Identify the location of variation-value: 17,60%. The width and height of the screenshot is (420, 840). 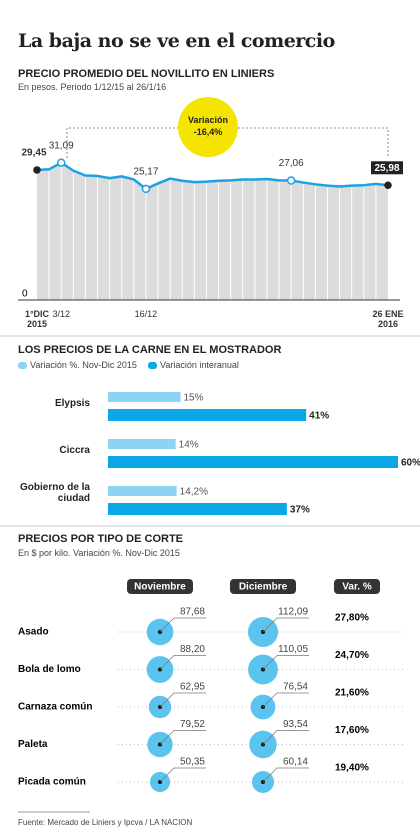
(352, 730).